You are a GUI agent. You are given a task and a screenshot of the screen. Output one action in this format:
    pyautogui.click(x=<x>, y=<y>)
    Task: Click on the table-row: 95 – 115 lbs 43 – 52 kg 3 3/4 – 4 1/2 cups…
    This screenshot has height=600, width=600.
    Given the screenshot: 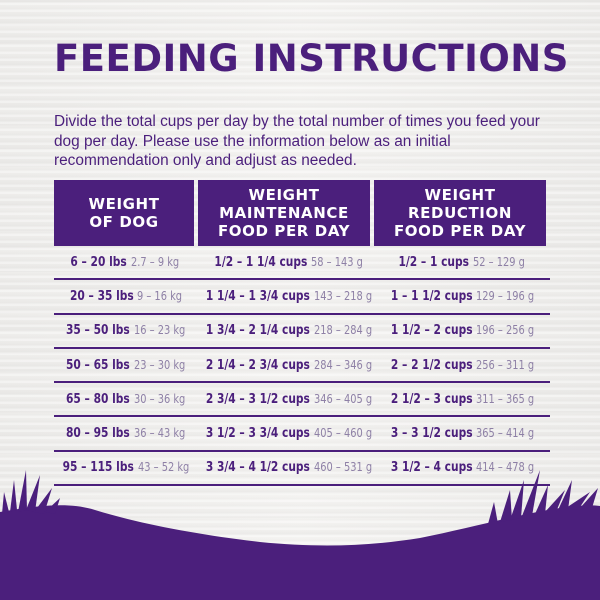 What is the action you would take?
    pyautogui.click(x=302, y=469)
    